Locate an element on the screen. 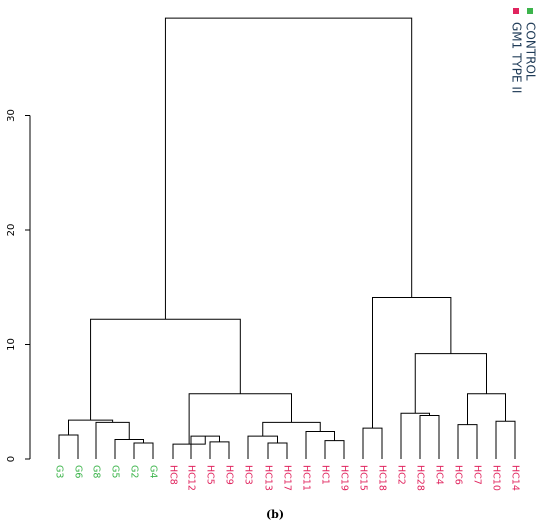  leaf-label: HC11 is located at coordinates (306, 478).